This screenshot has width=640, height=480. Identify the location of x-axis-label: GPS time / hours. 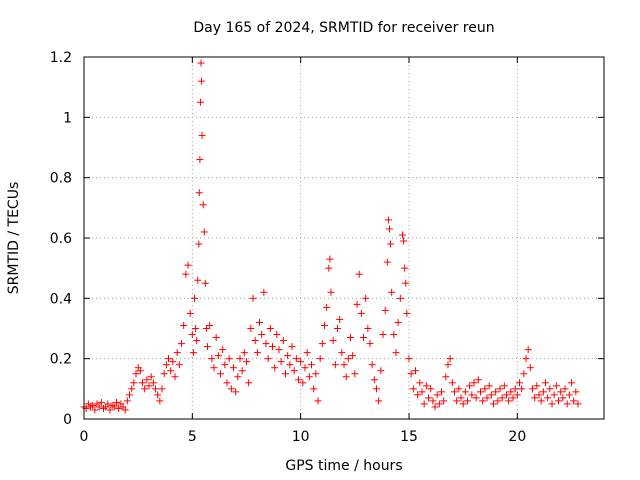
(343, 466).